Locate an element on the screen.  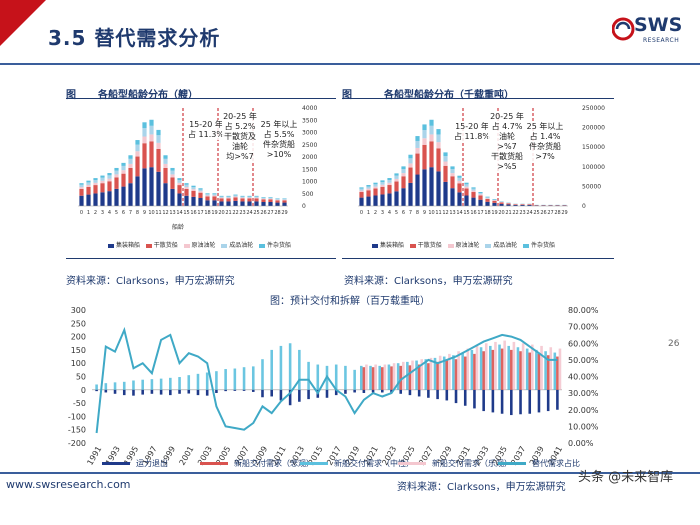
age-y-tick: 4000 is located at coordinates (309, 108).